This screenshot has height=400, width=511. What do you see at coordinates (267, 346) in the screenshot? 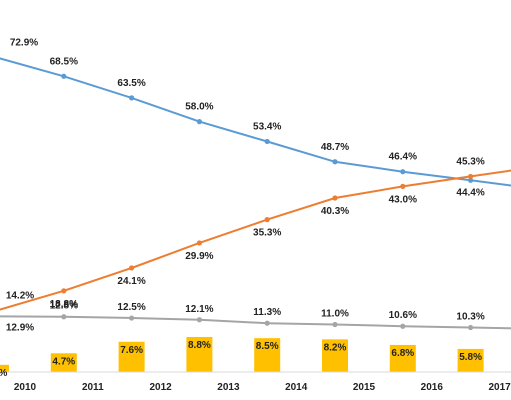
I see `bar-data-label: 8.5%` at bounding box center [267, 346].